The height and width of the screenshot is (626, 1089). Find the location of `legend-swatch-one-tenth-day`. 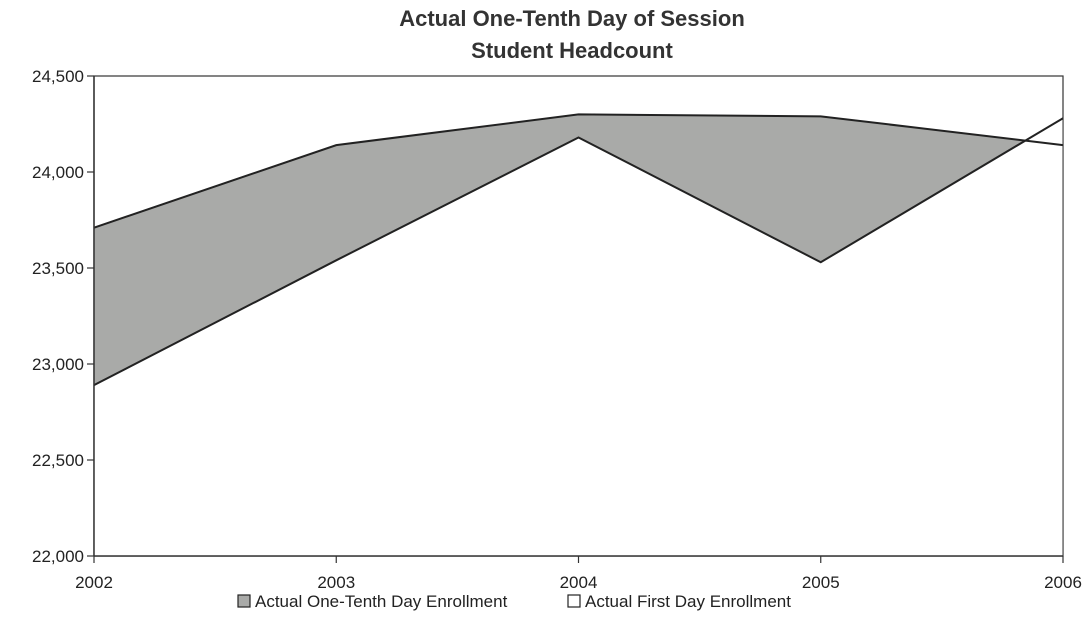

legend-swatch-one-tenth-day is located at coordinates (244, 601).